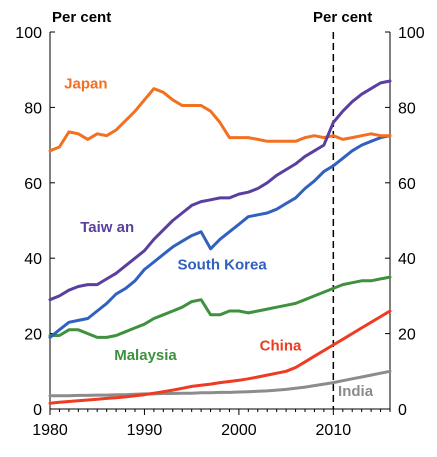 The width and height of the screenshot is (437, 457). What do you see at coordinates (107, 227) in the screenshot?
I see `series-label-taiw-an: Taiw an` at bounding box center [107, 227].